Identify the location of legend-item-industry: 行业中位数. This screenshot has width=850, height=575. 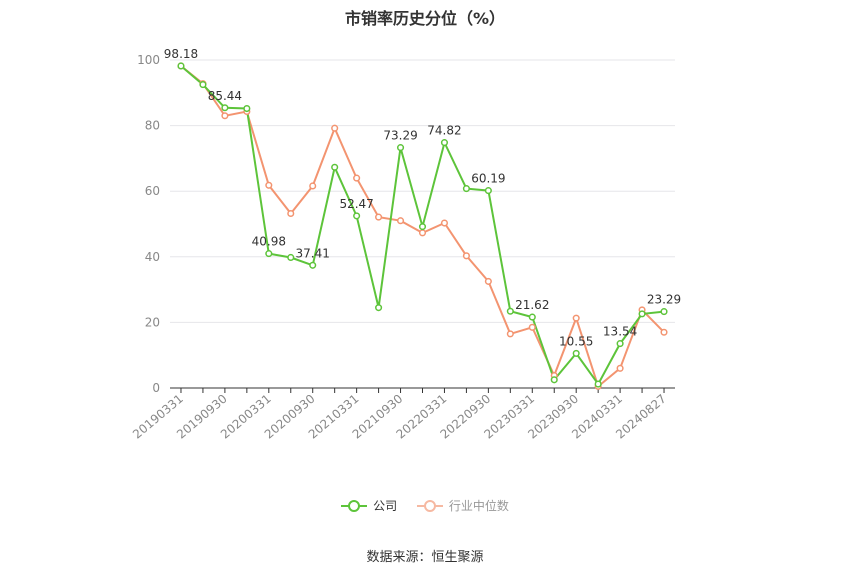
(462, 505).